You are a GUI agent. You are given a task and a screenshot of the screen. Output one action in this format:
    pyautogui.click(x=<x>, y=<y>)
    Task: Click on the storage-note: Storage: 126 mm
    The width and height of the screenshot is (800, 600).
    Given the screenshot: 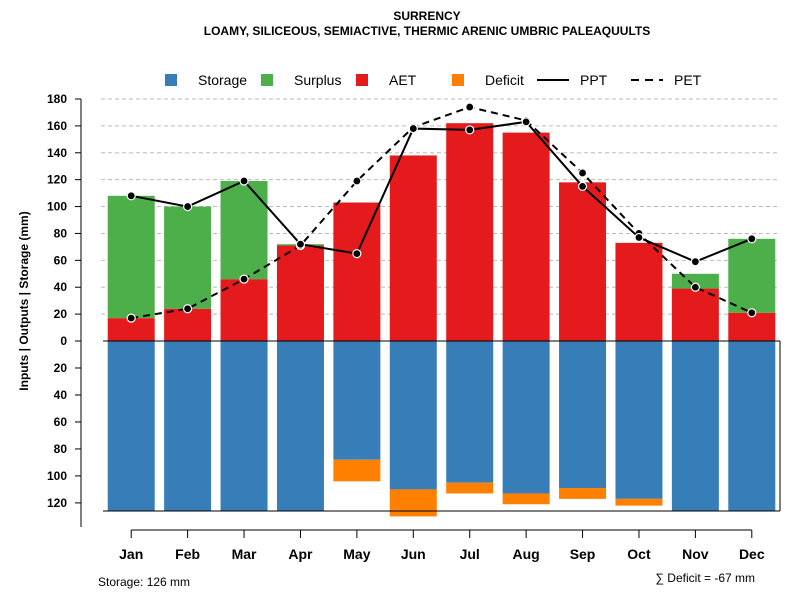 What is the action you would take?
    pyautogui.click(x=144, y=582)
    